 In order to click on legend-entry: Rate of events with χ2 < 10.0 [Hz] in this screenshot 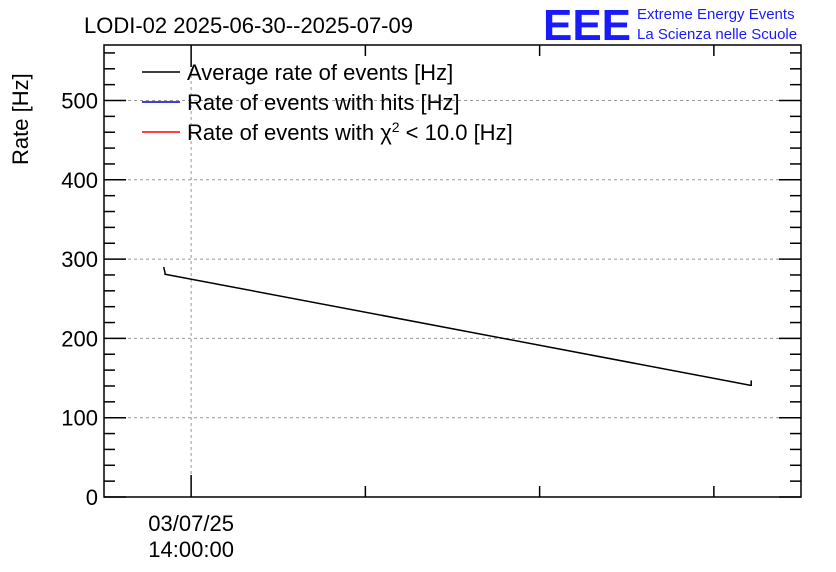, I will do `click(350, 132)`.